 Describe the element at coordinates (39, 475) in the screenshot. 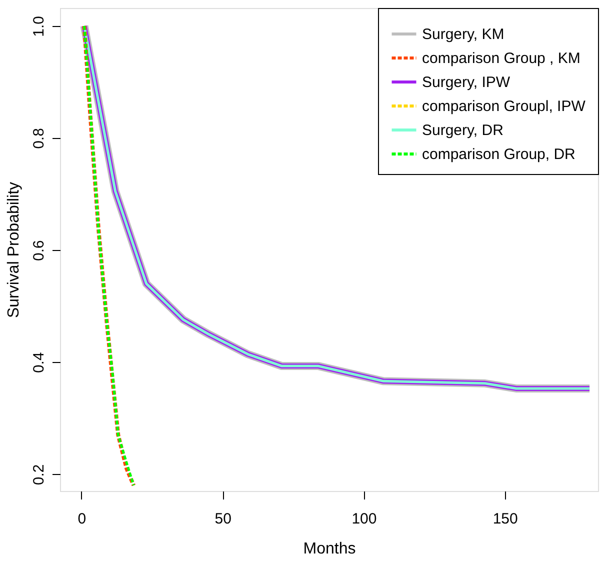

I see `y-tick-label: 0.2` at that location.